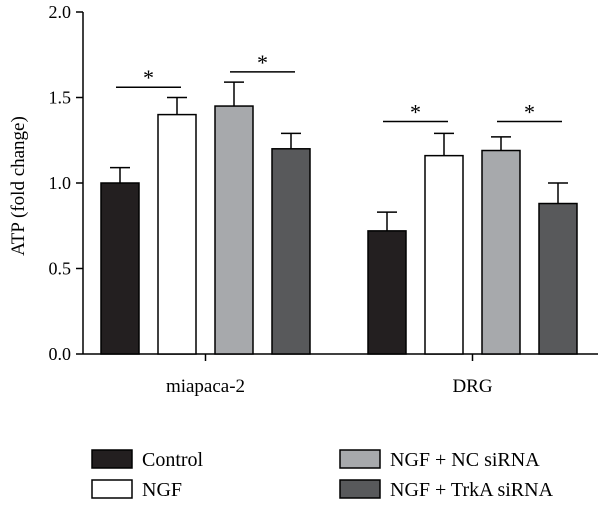 This screenshot has height=516, width=600. Describe the element at coordinates (205, 386) in the screenshot. I see `category-label: miapaca-2` at that location.